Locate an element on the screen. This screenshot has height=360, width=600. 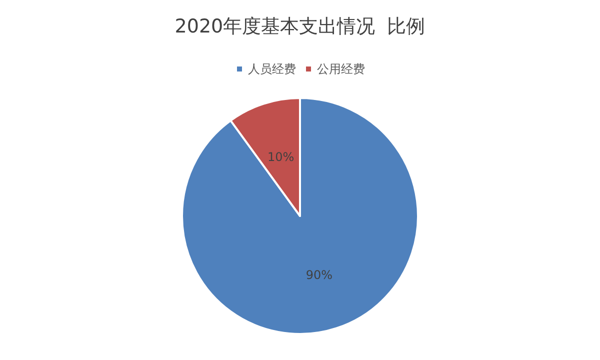
chart-title: 2020年度基本支出情况 比例 is located at coordinates (300, 27).